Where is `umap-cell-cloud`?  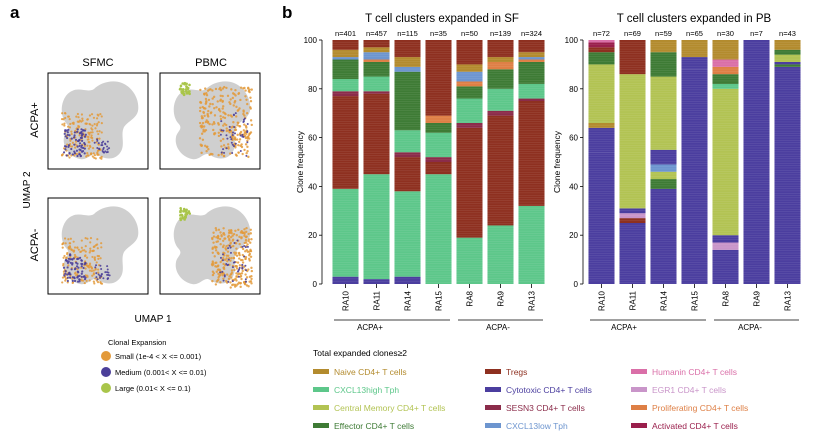
umap-cell-cloud is located at coordinates (212, 245).